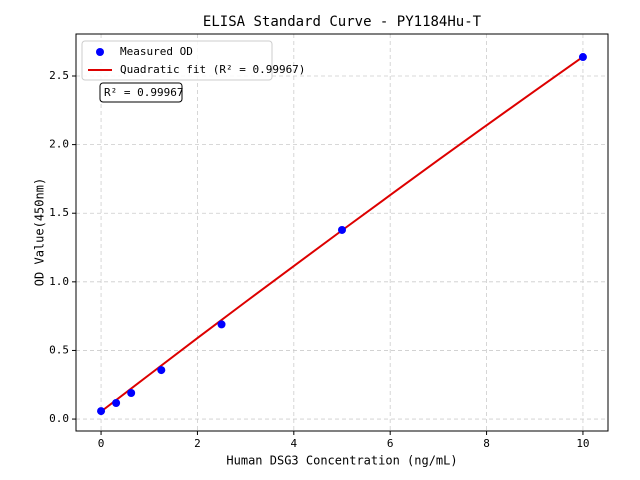 This screenshot has width=640, height=480. What do you see at coordinates (59, 349) in the screenshot?
I see `y-tick-label: 0.5` at bounding box center [59, 349].